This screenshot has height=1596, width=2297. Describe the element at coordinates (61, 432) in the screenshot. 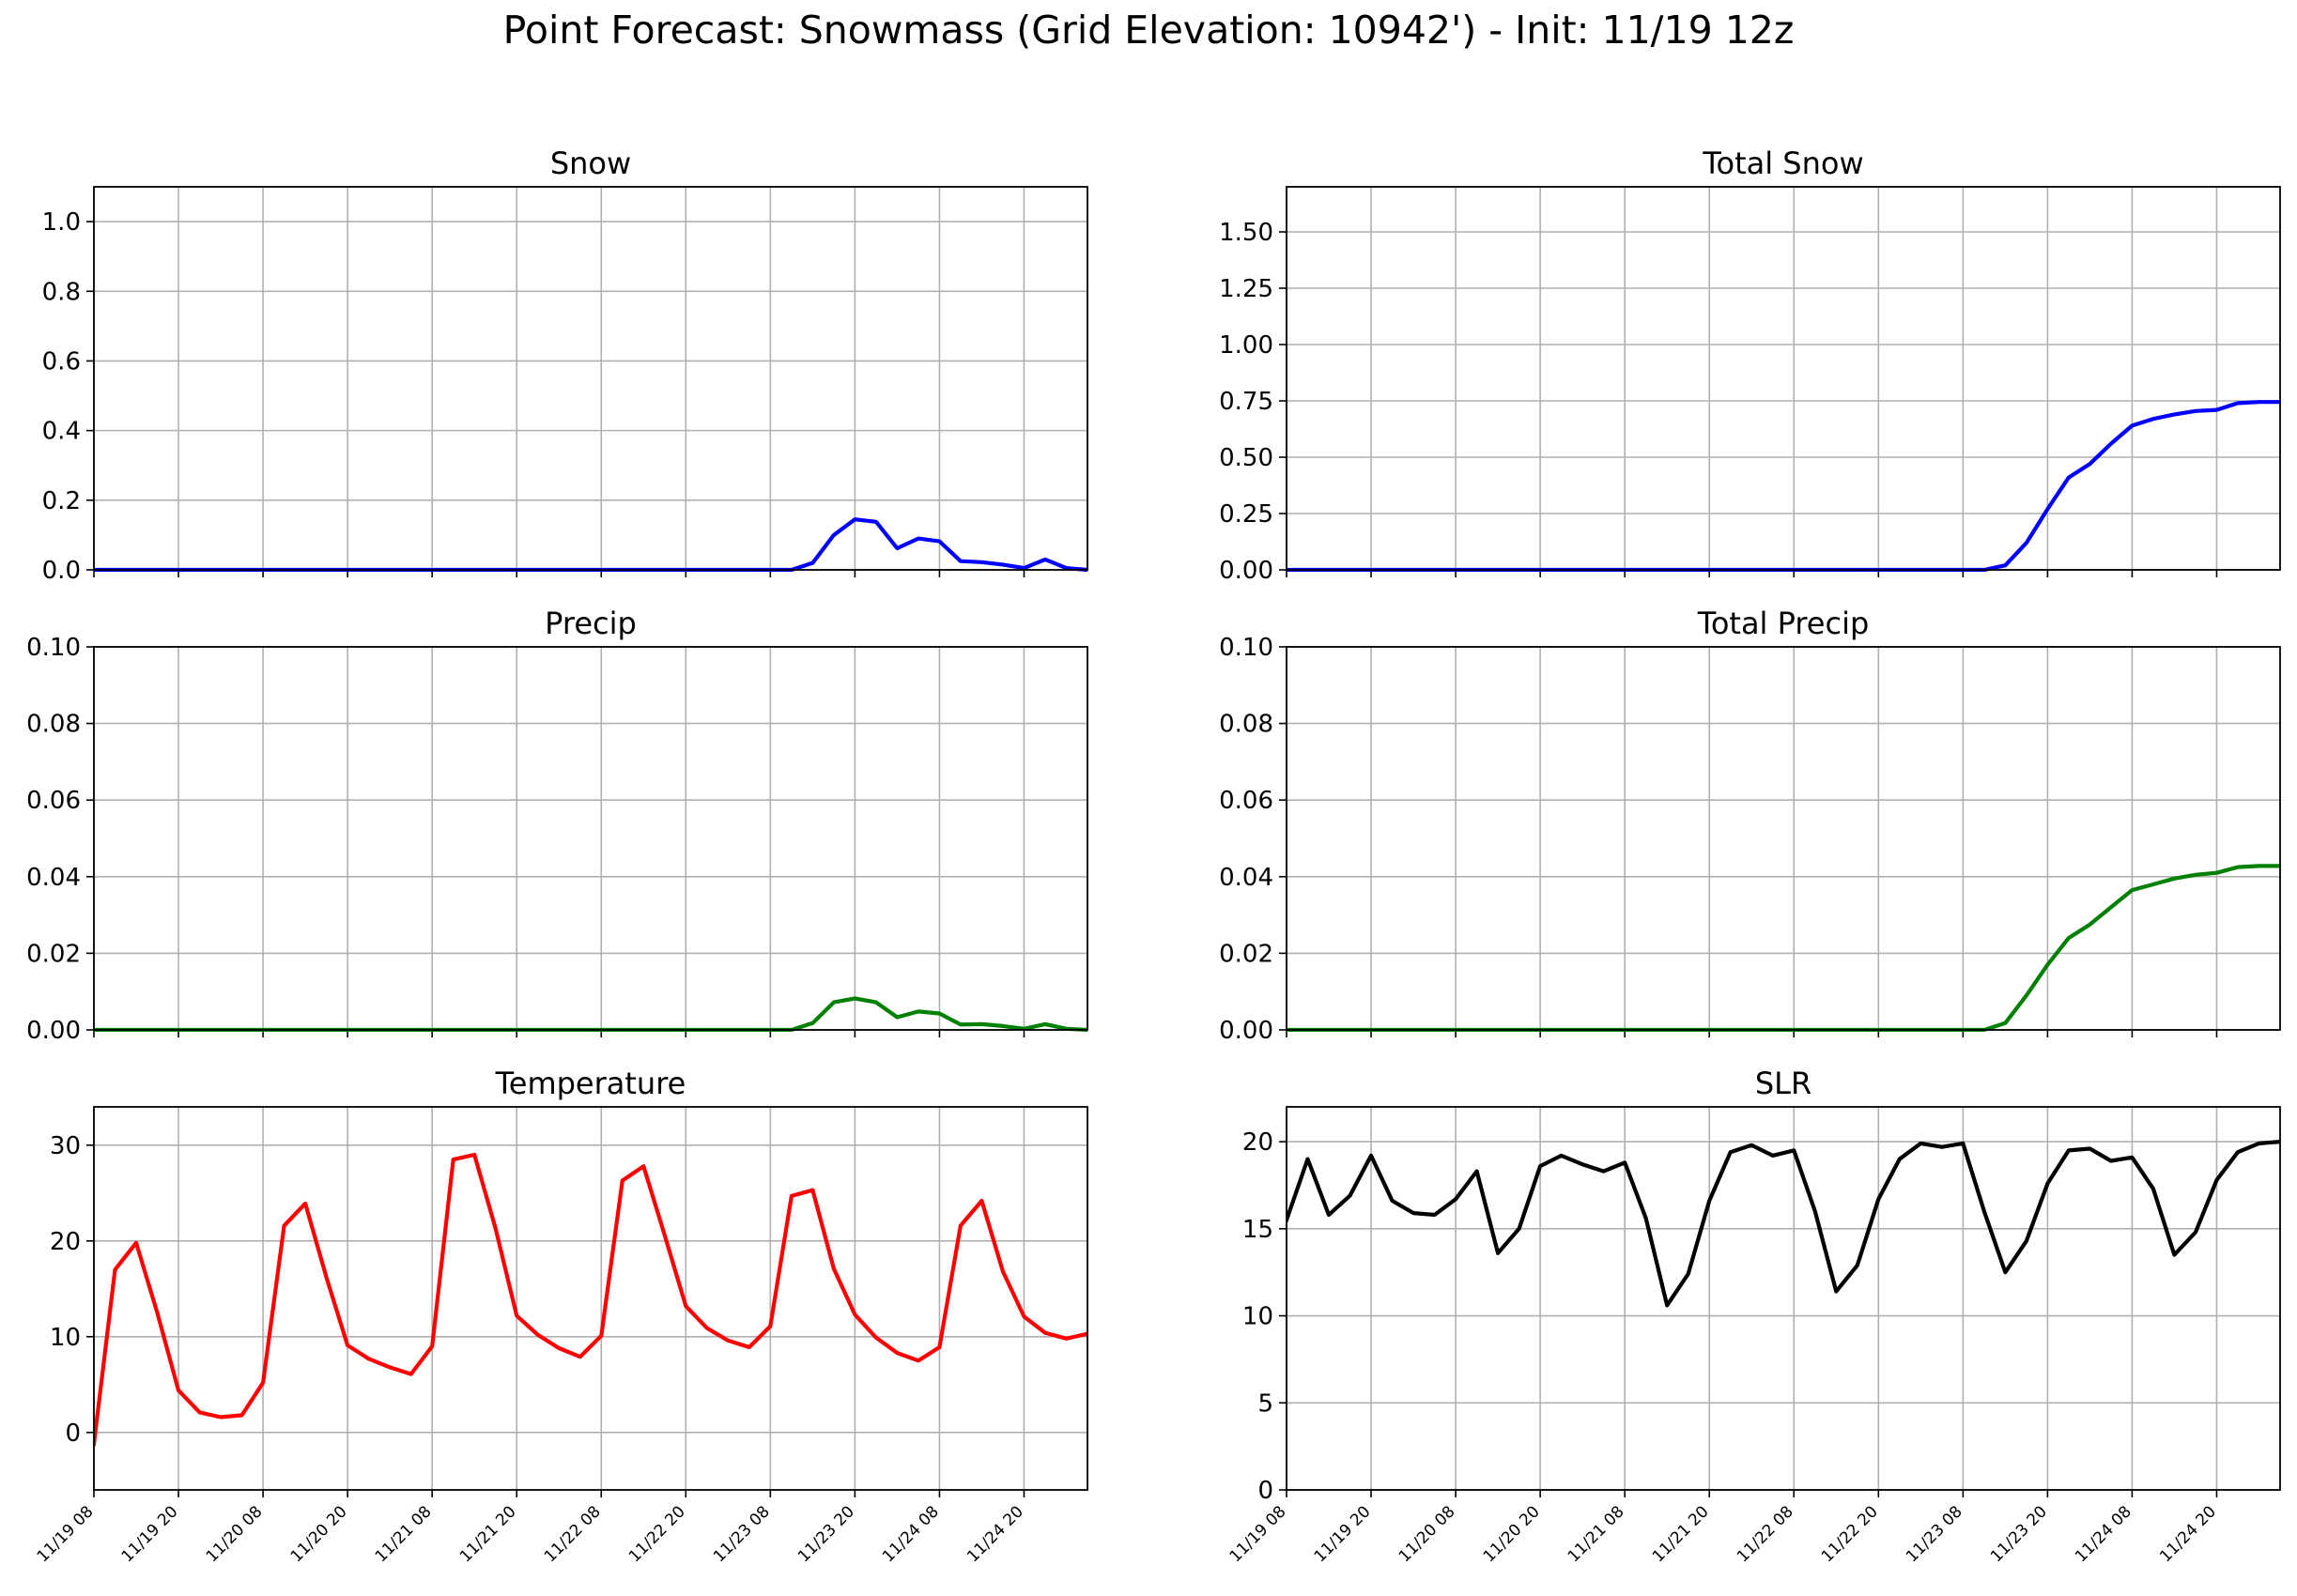

I see `y-tick-label: 0.4` at that location.